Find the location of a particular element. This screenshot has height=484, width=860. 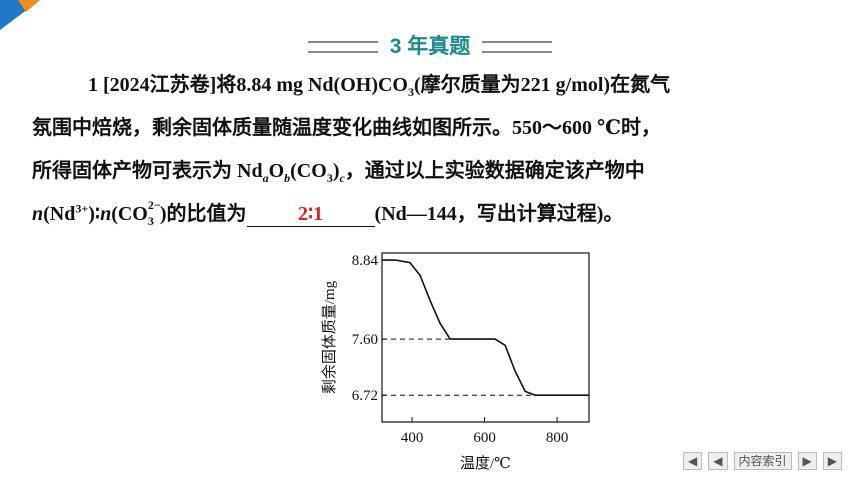

header-title: 3 年真题 is located at coordinates (430, 46).